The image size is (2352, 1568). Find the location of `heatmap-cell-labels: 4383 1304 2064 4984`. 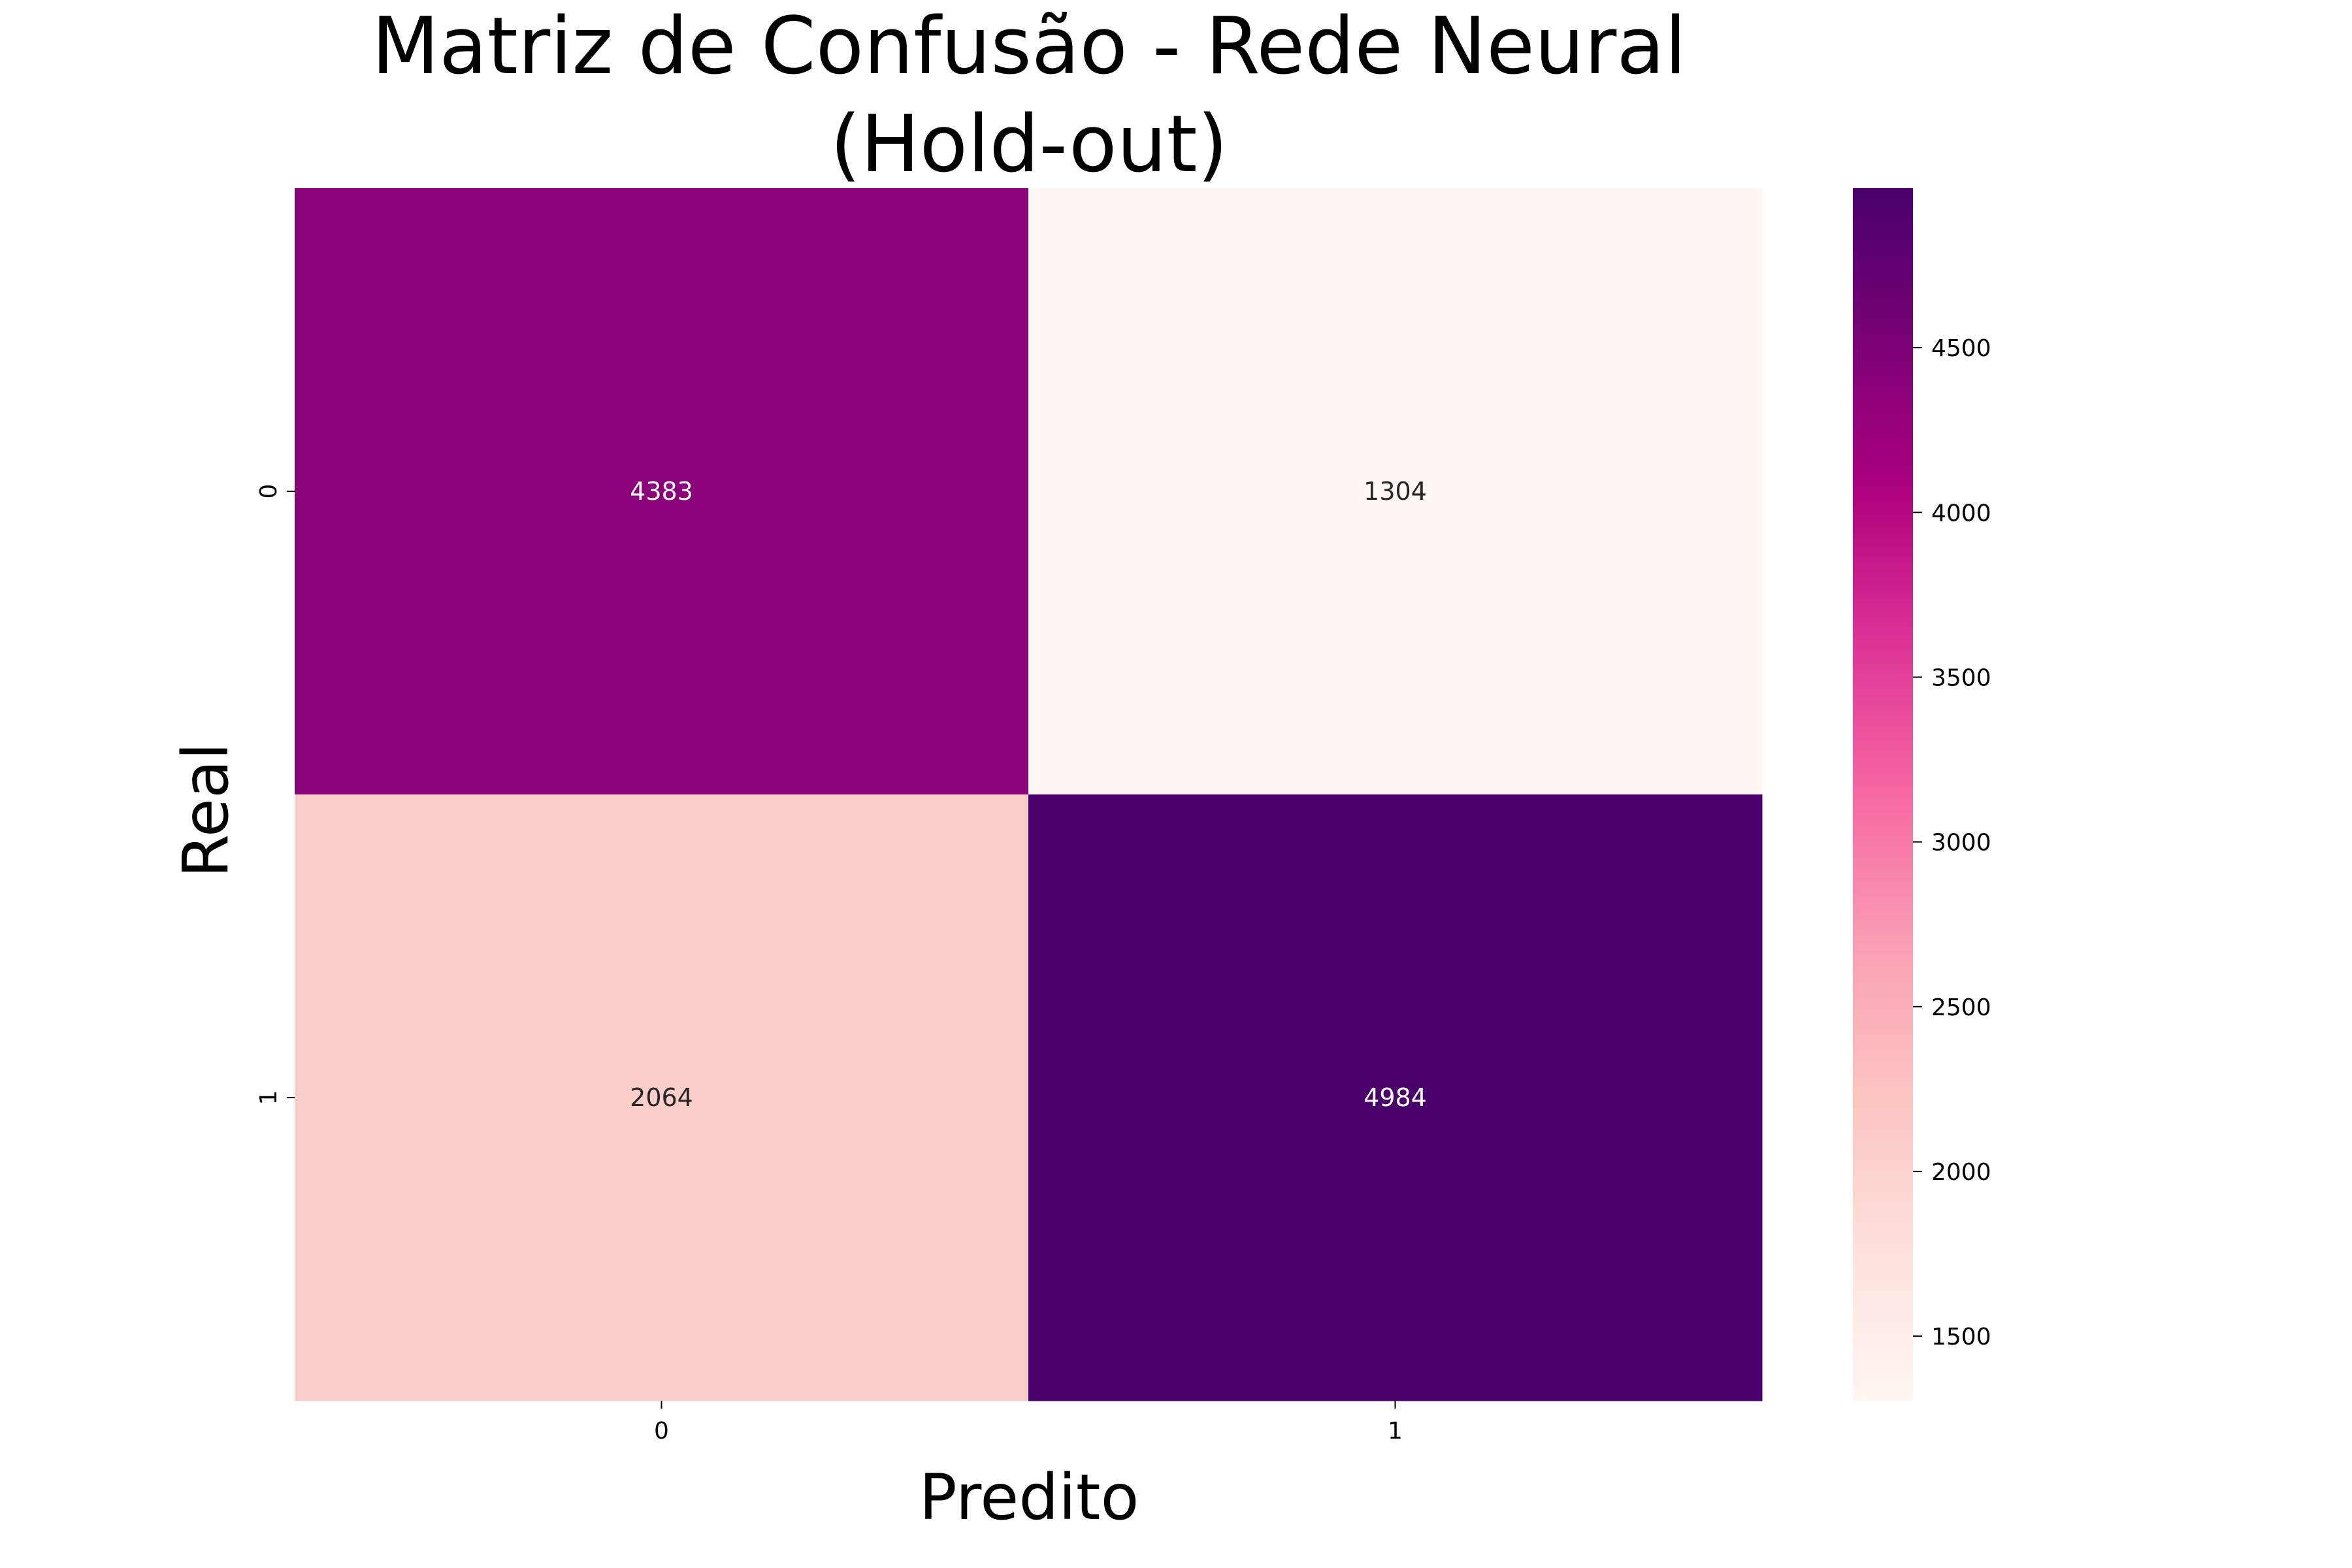

heatmap-cell-labels: 4383 1304 2064 4984 is located at coordinates (1028, 794).